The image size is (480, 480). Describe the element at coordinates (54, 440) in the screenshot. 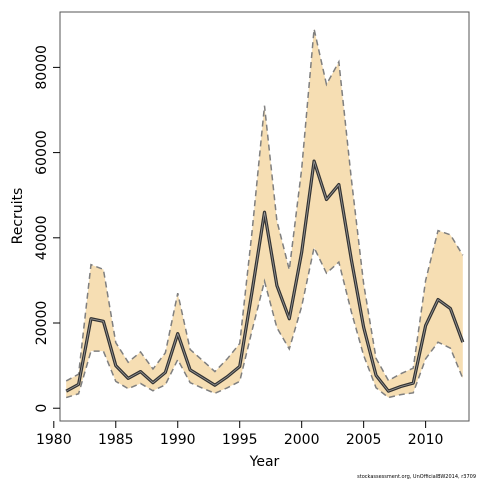

I see `x-tick-label: 1980` at that location.